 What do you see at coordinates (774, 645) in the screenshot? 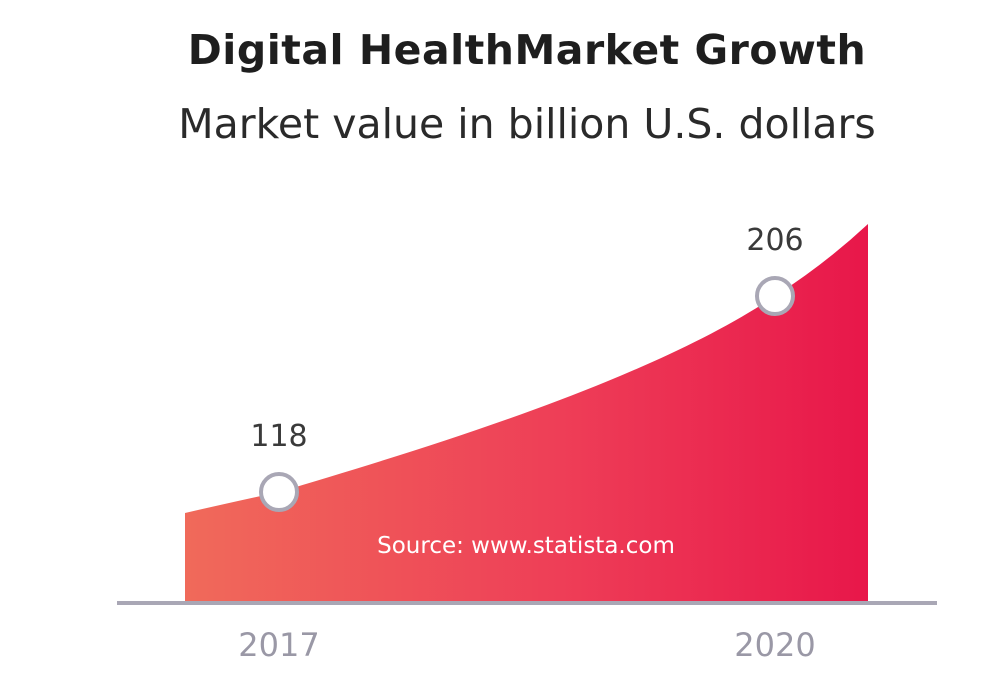
I see `x-tick-label-2020: 2020` at bounding box center [774, 645].